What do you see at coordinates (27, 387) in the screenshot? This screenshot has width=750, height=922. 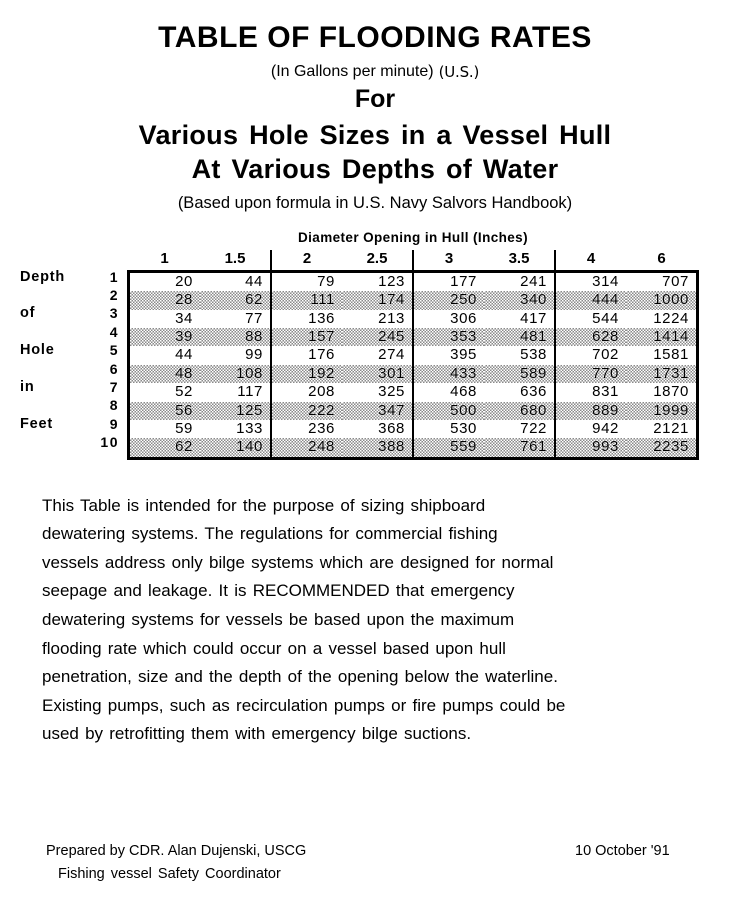 I see `row-axis-caption-word: in` at bounding box center [27, 387].